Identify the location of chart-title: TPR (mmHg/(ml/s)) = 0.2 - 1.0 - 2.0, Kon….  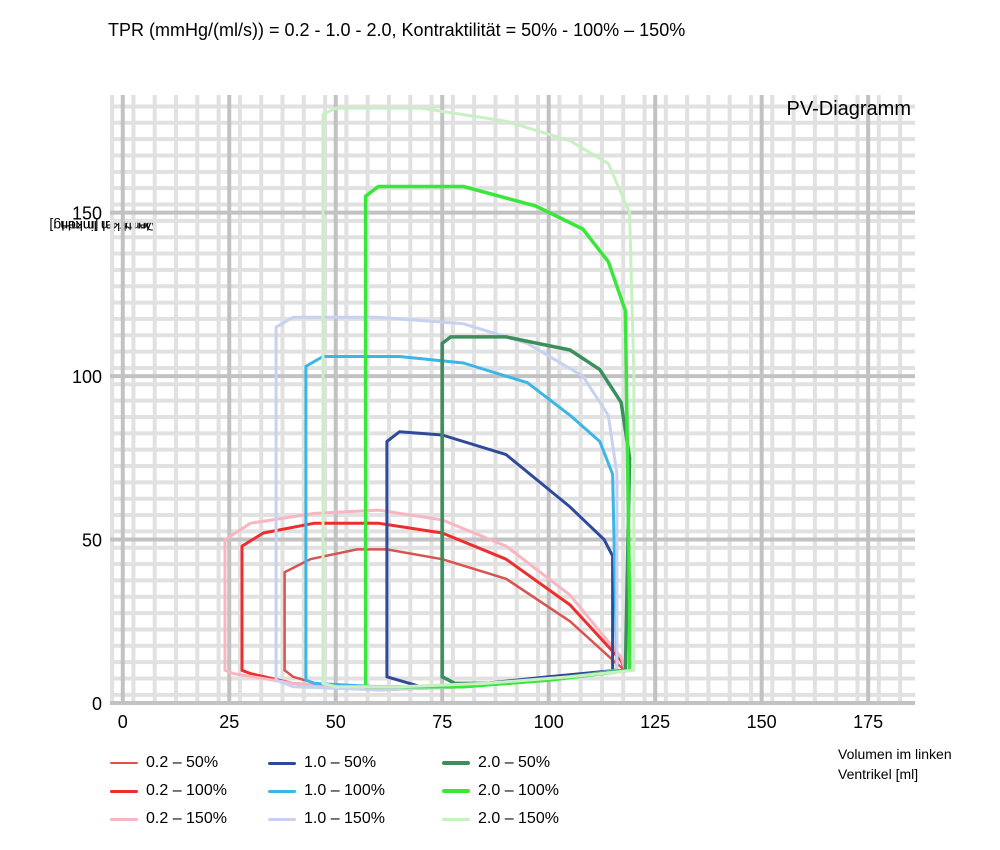
(397, 30).